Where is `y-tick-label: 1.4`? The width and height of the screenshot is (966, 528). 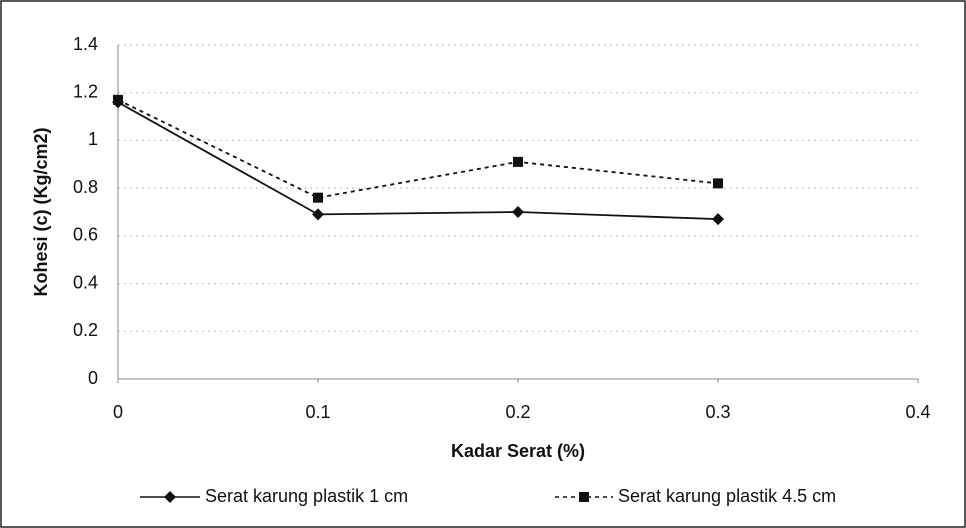
y-tick-label: 1.4 is located at coordinates (85, 44).